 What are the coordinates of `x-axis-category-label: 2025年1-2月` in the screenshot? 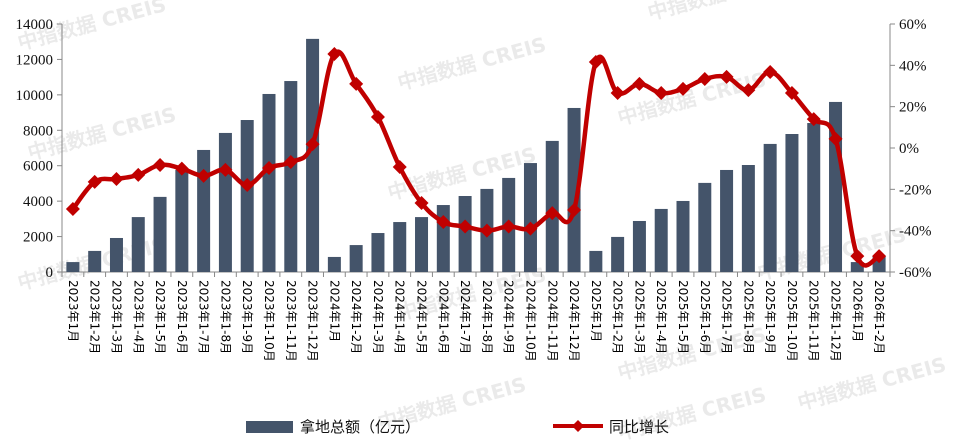 It's located at (618, 317).